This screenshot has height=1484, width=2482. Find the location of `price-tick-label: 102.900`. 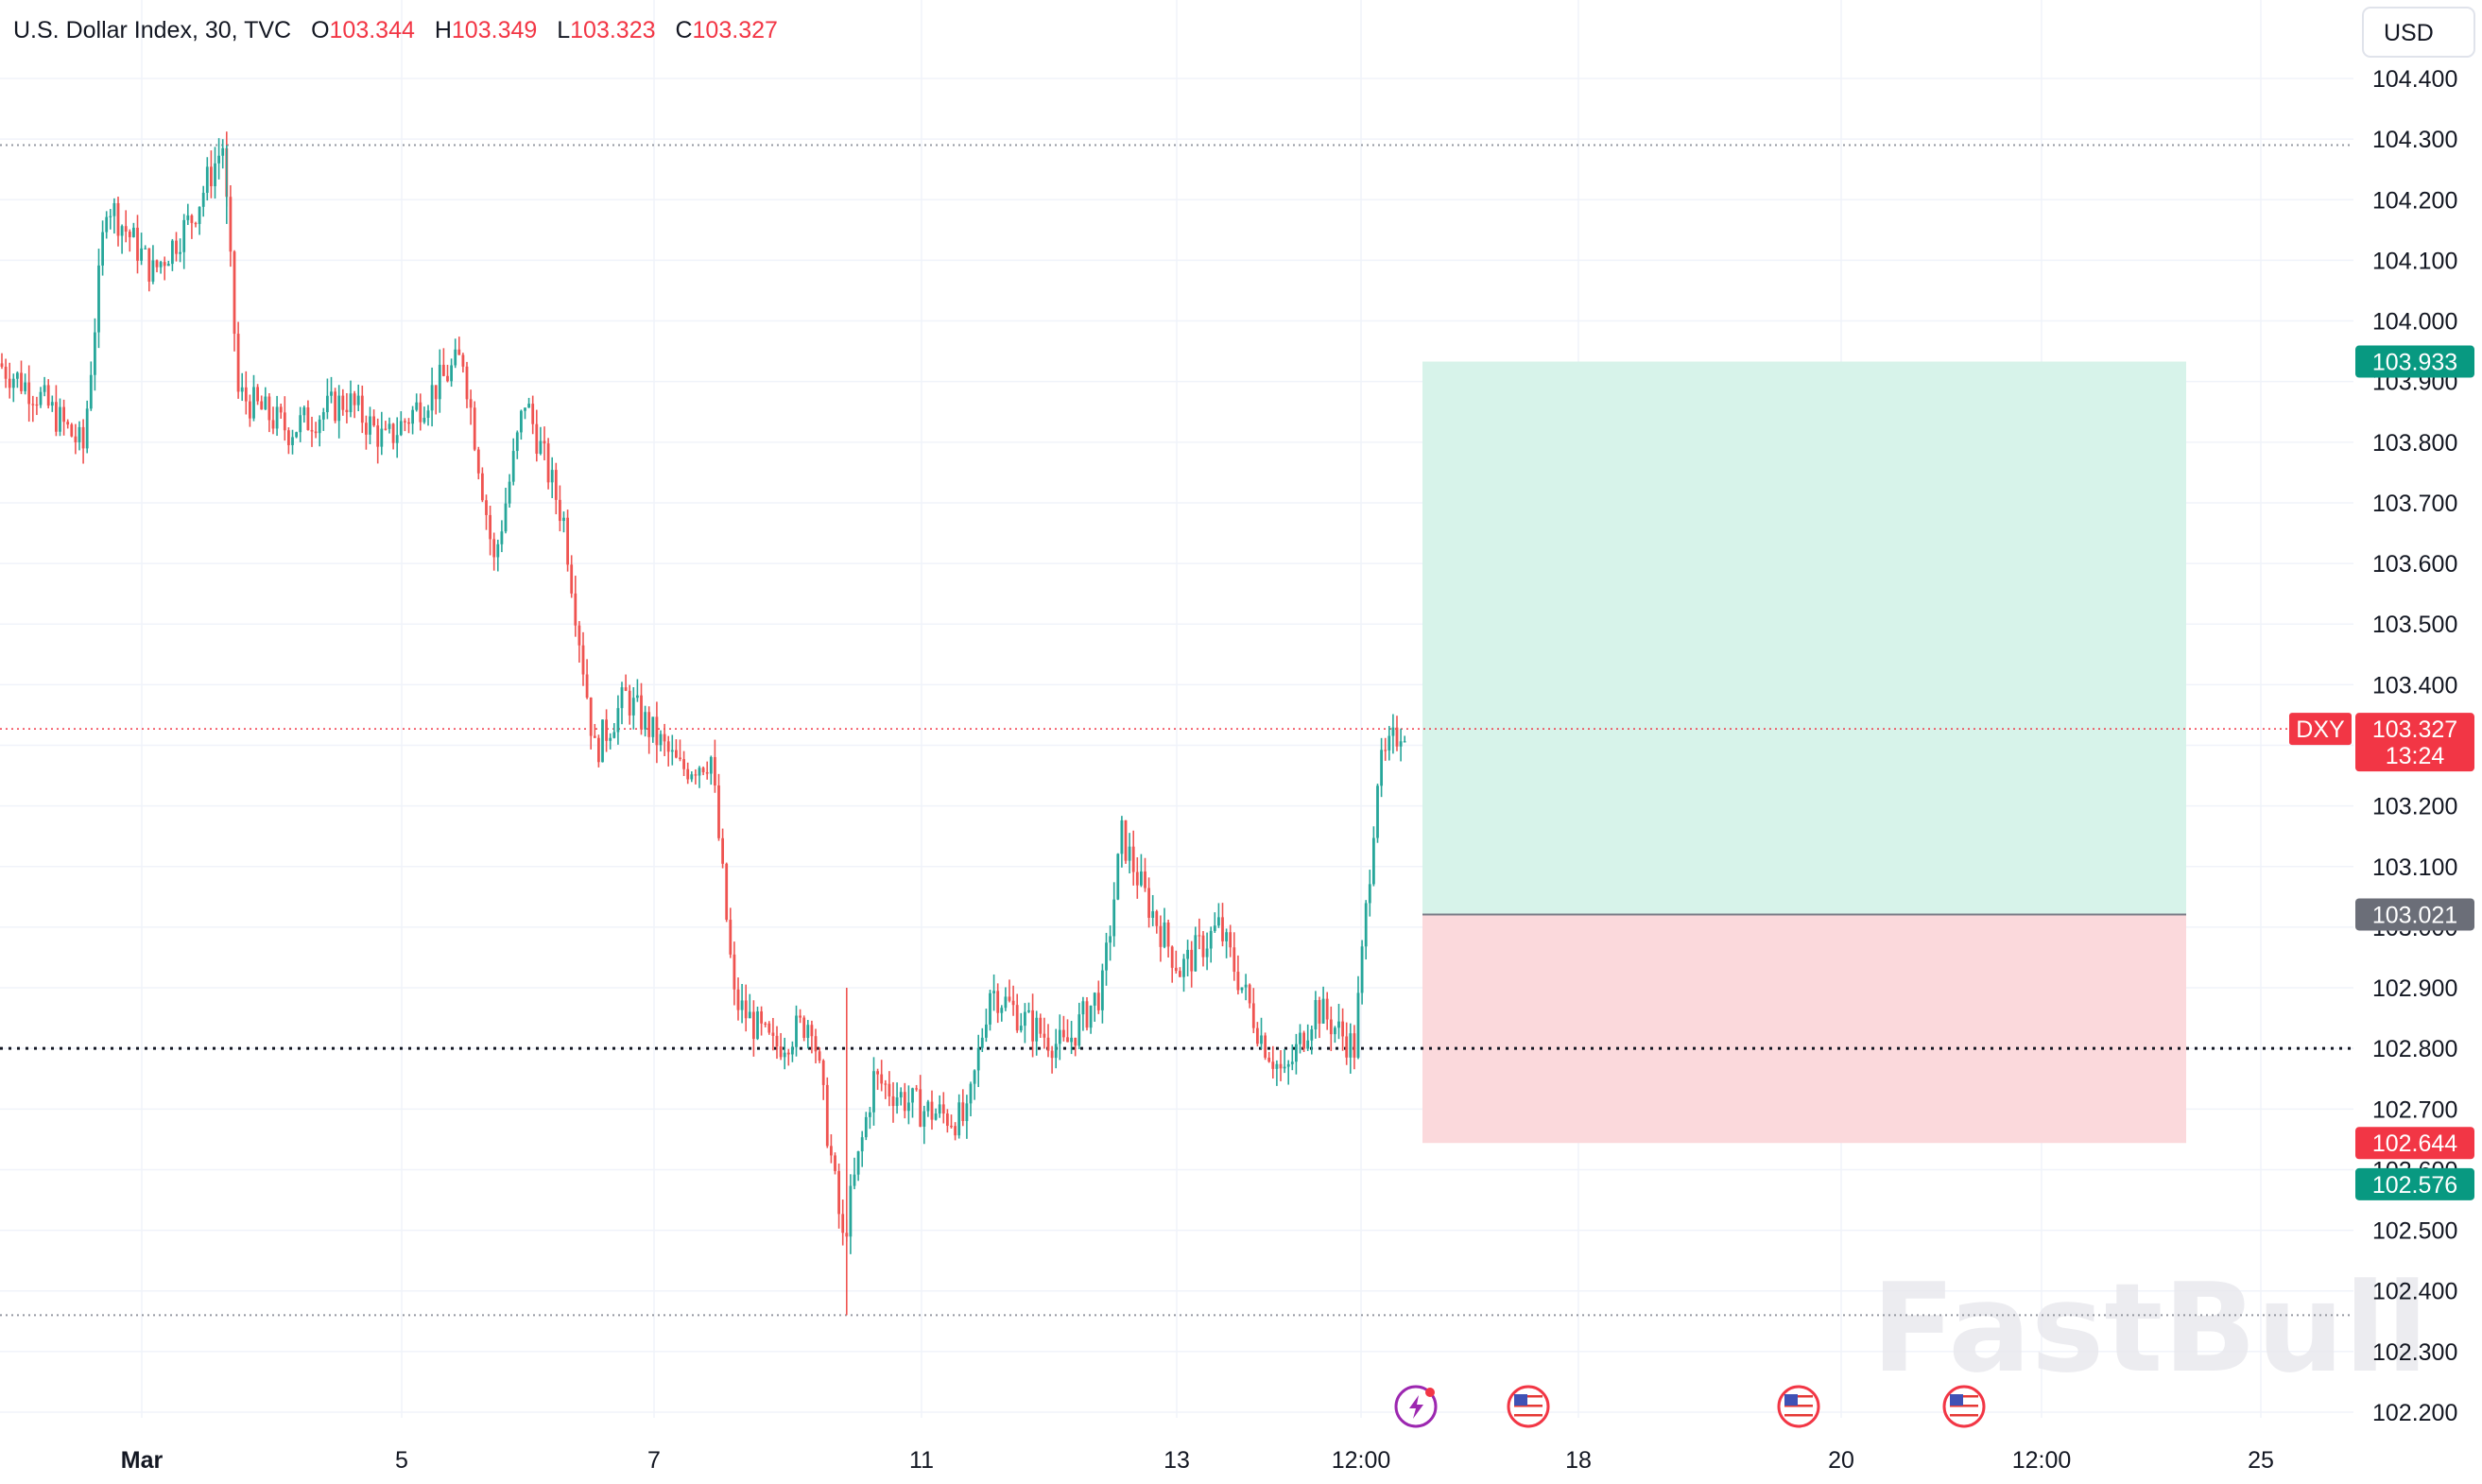

price-tick-label: 102.900 is located at coordinates (2414, 989).